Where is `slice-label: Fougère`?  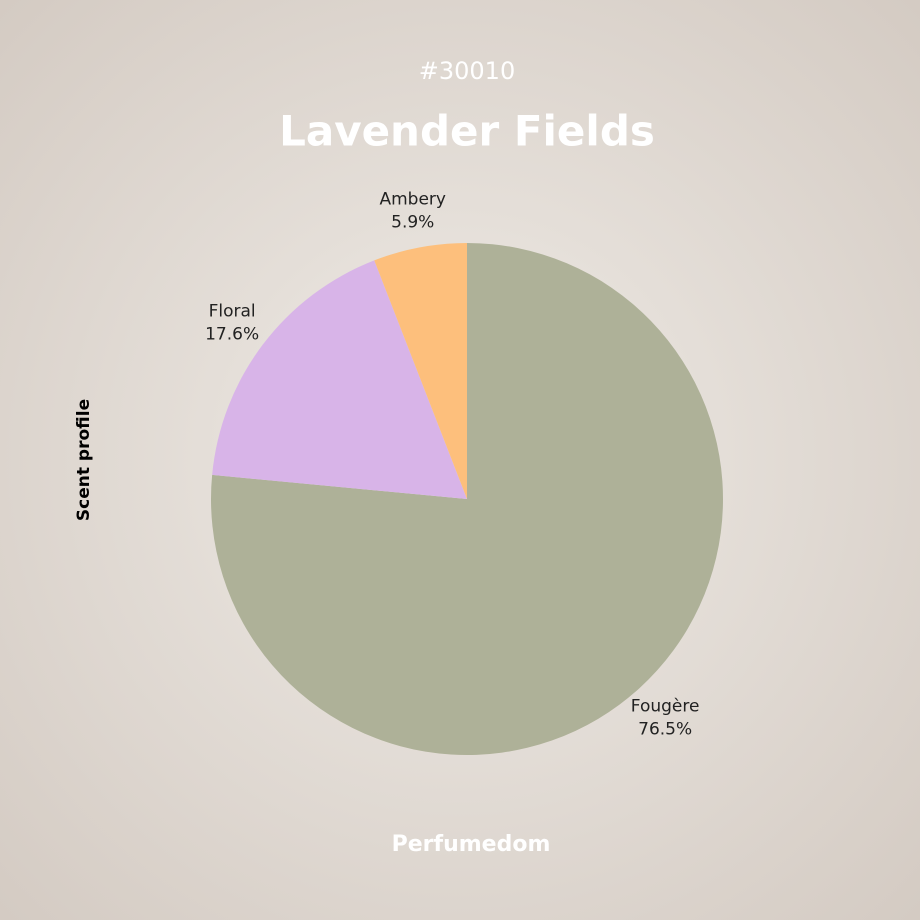
slice-label: Fougère is located at coordinates (665, 707).